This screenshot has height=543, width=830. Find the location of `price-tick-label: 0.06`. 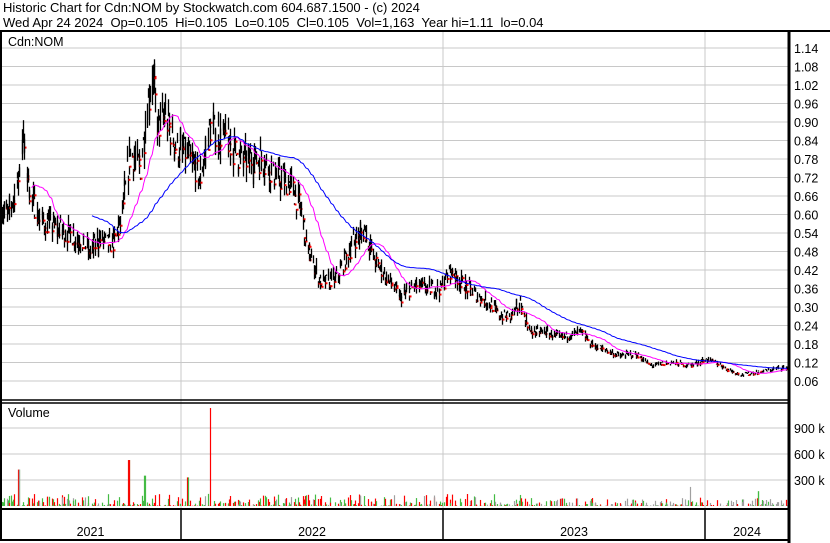

price-tick-label: 0.06 is located at coordinates (806, 382).